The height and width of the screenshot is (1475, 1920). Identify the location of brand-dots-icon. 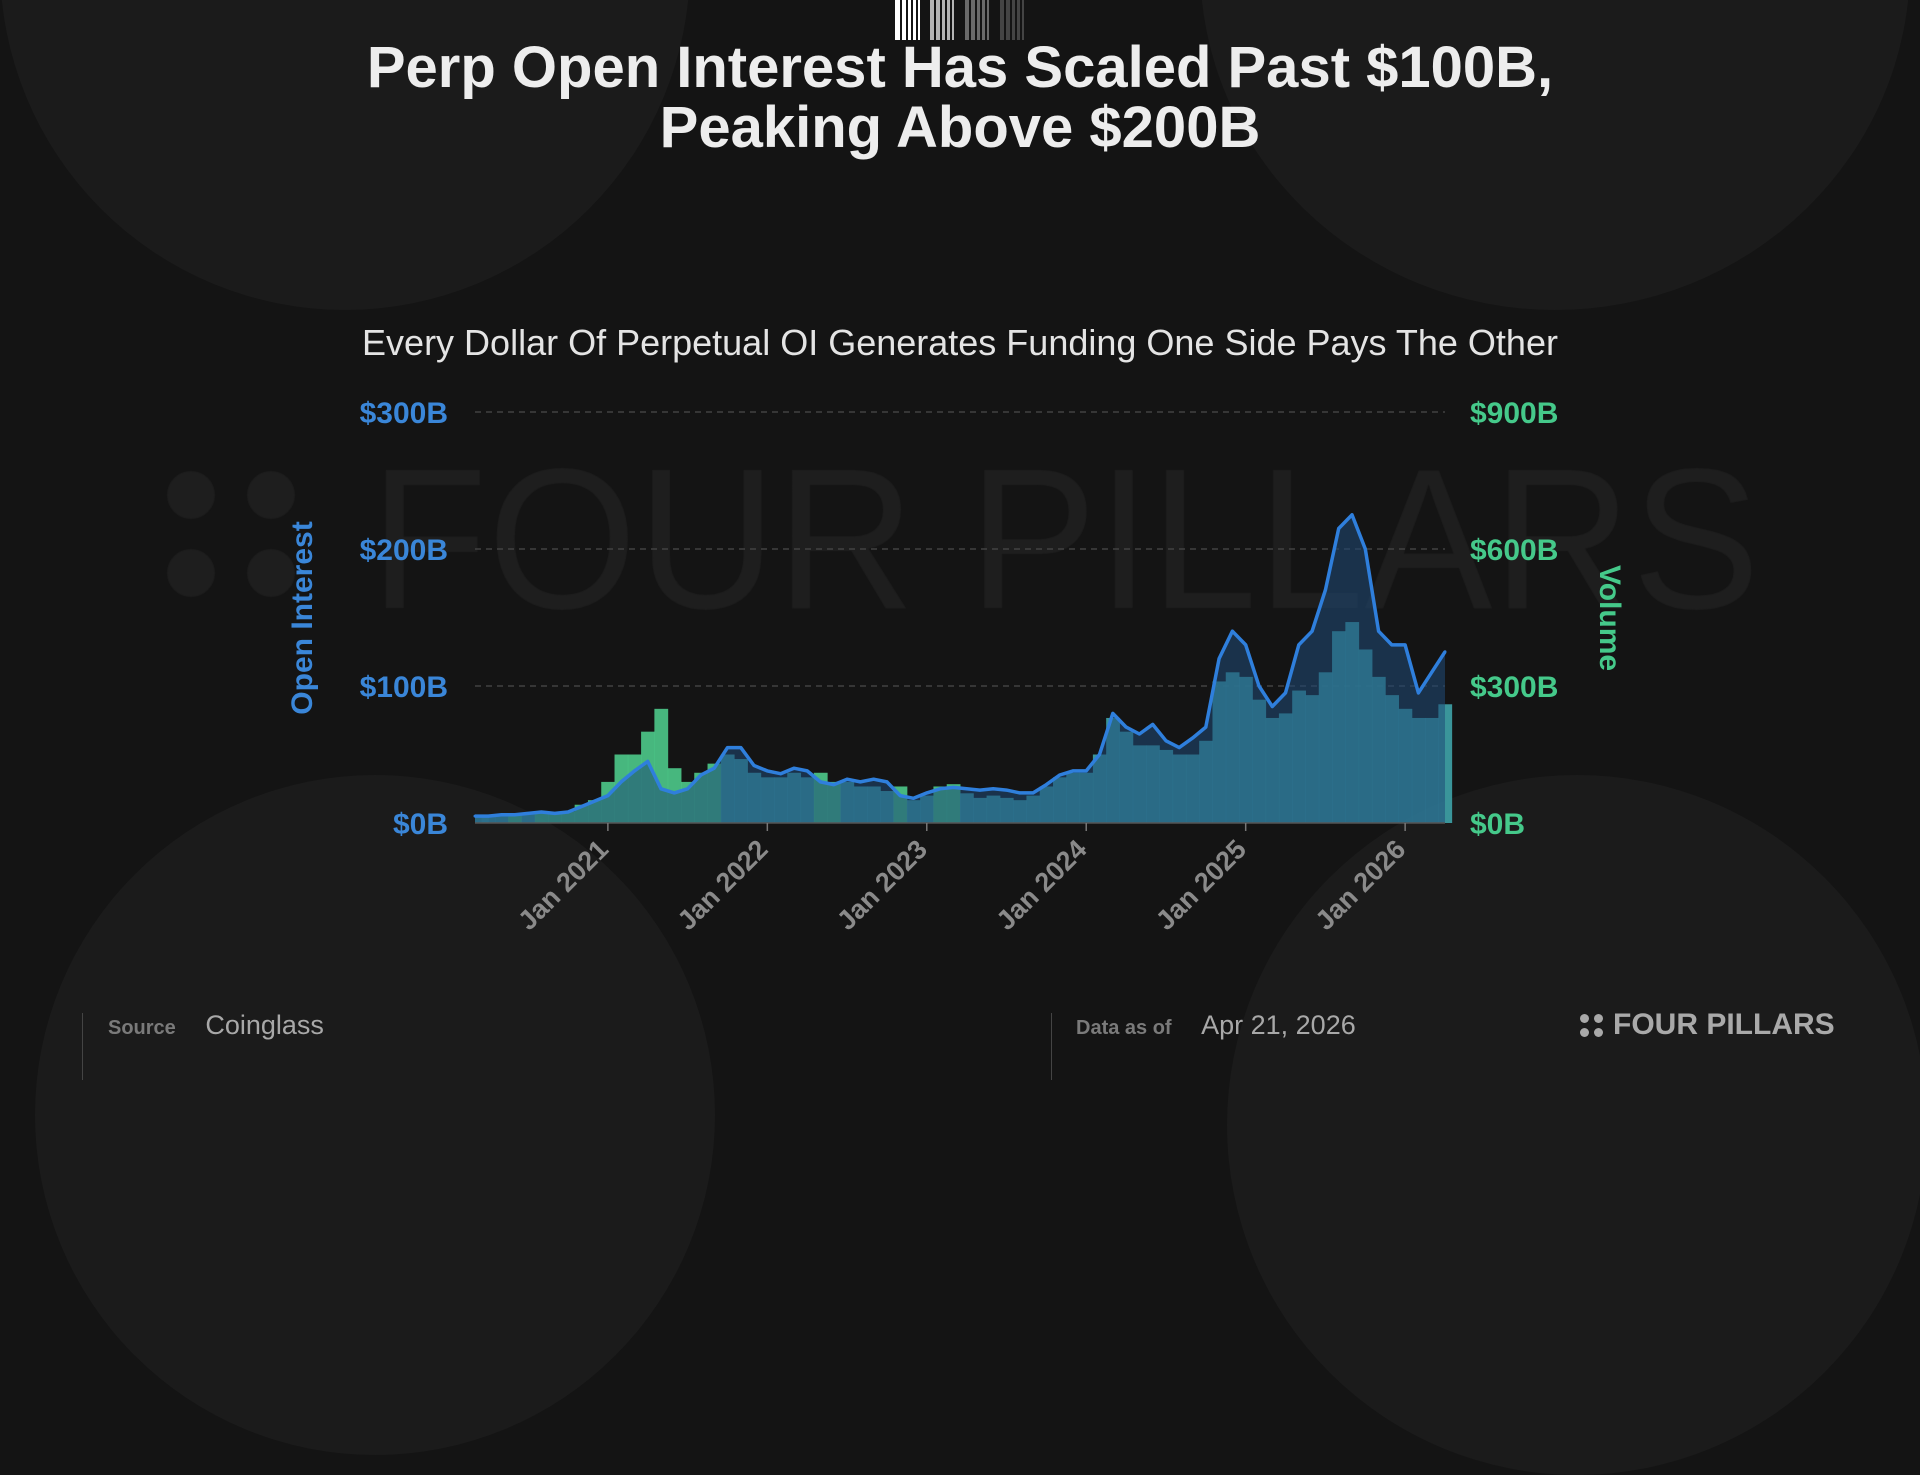
(1591, 1025).